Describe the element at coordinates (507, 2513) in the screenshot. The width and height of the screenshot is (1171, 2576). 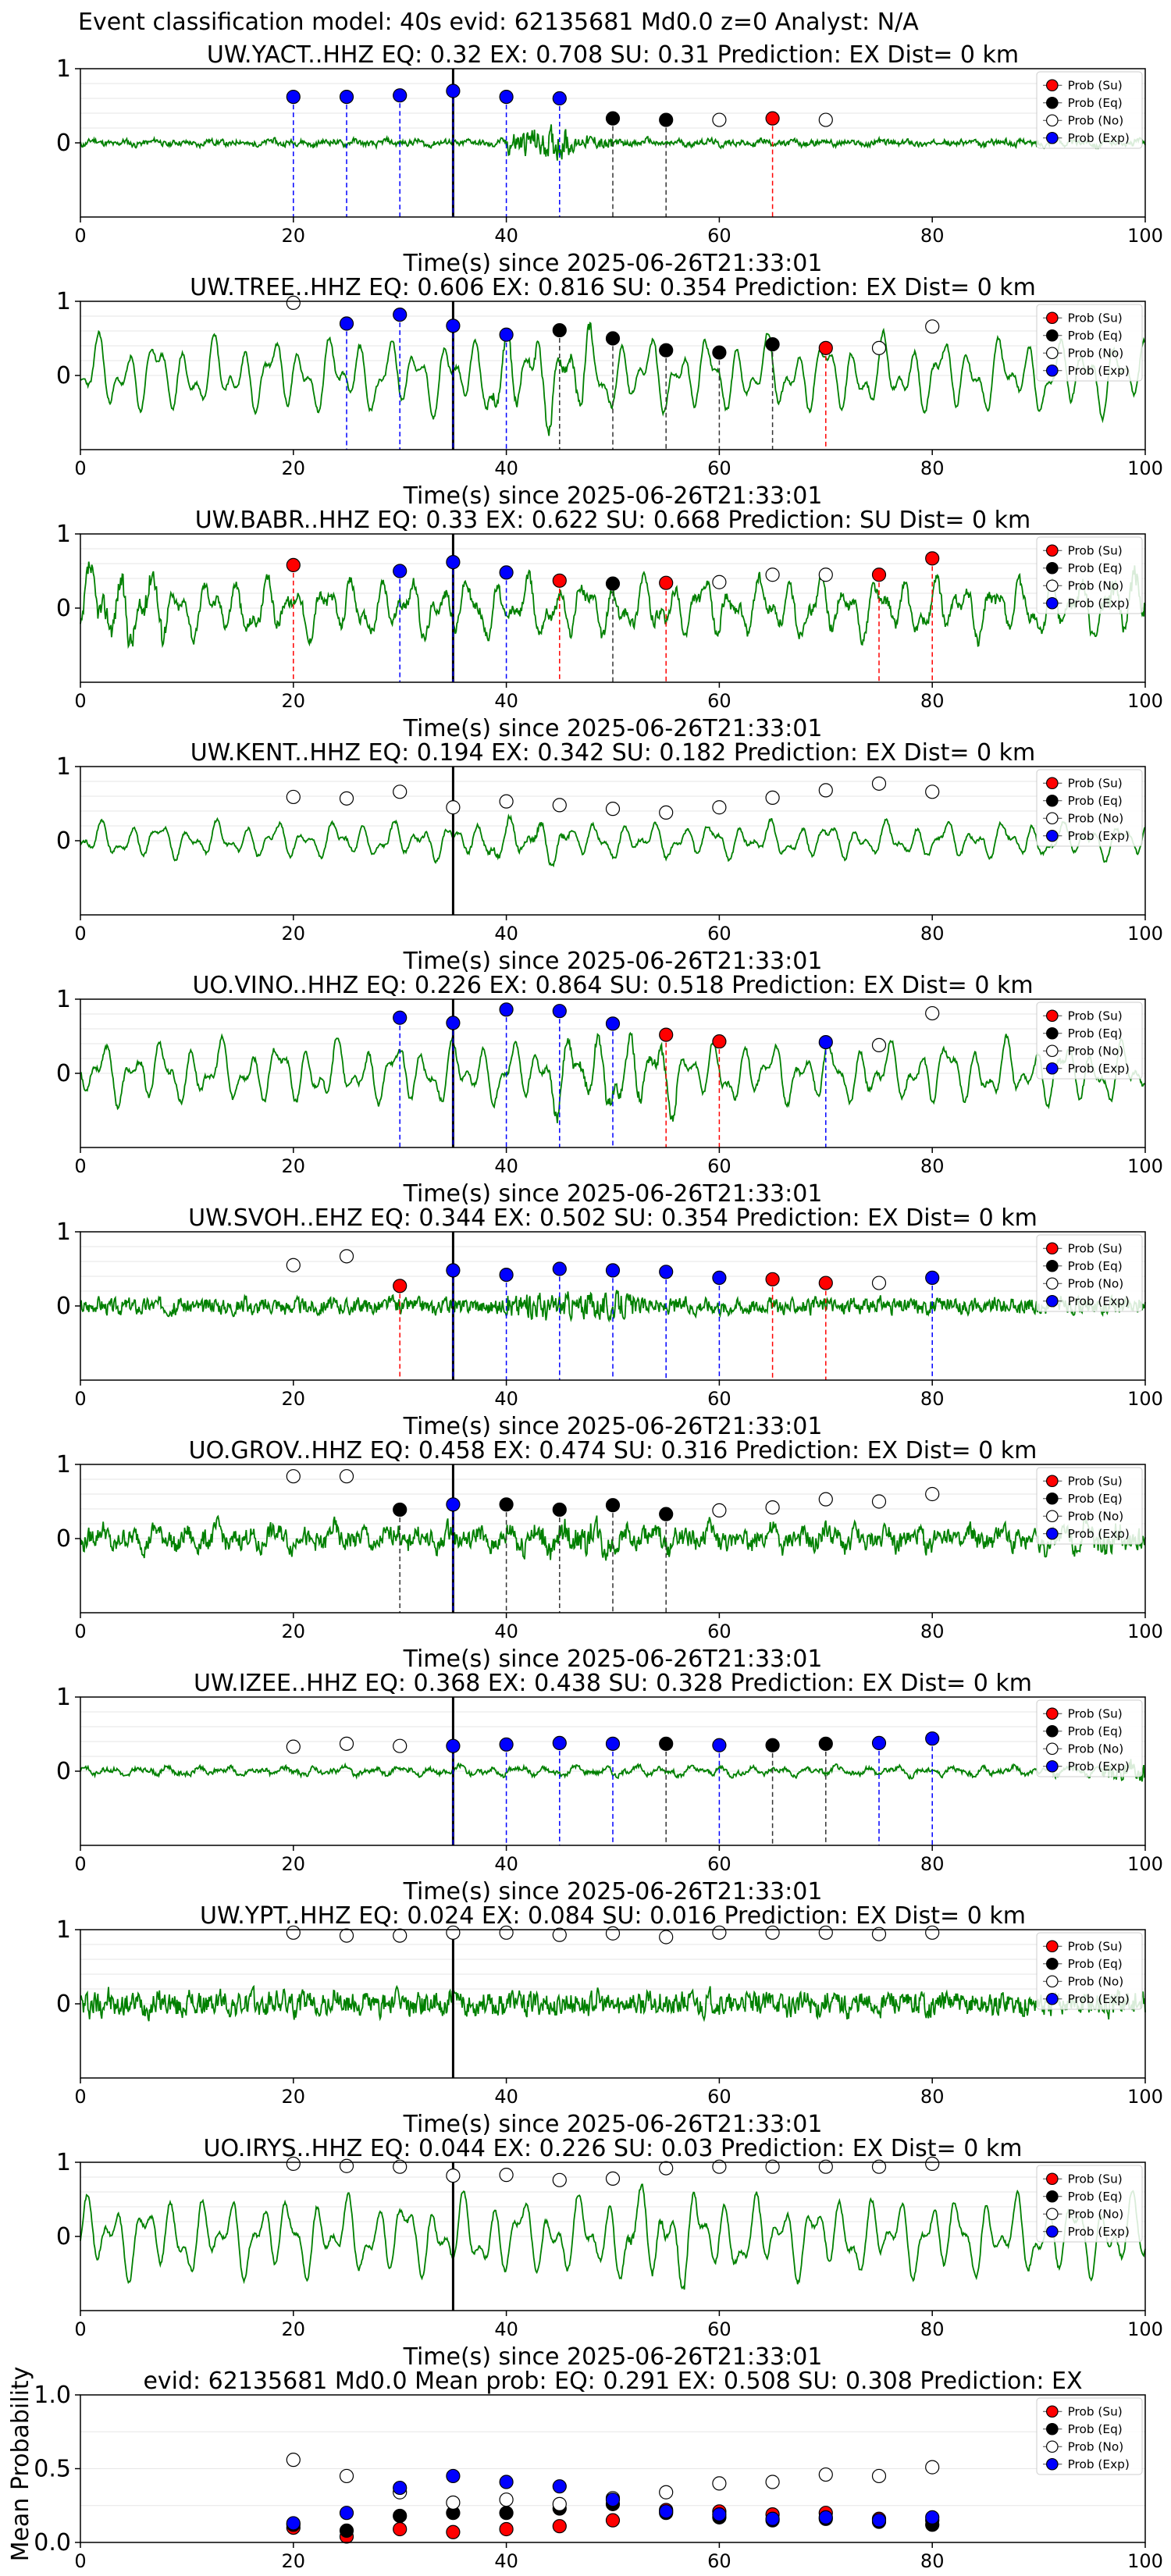
I see `mean-marker-eq` at that location.